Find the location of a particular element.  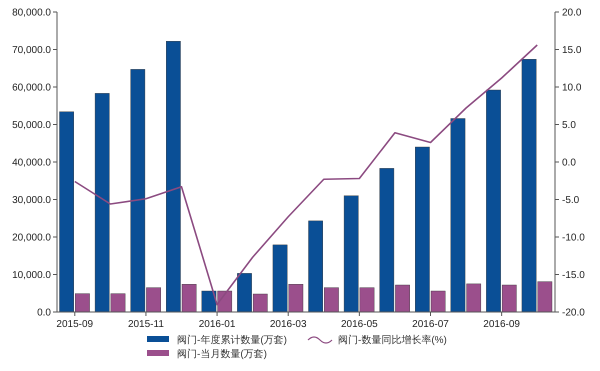

y-tick-label: 30,000.0 is located at coordinates (32, 200).